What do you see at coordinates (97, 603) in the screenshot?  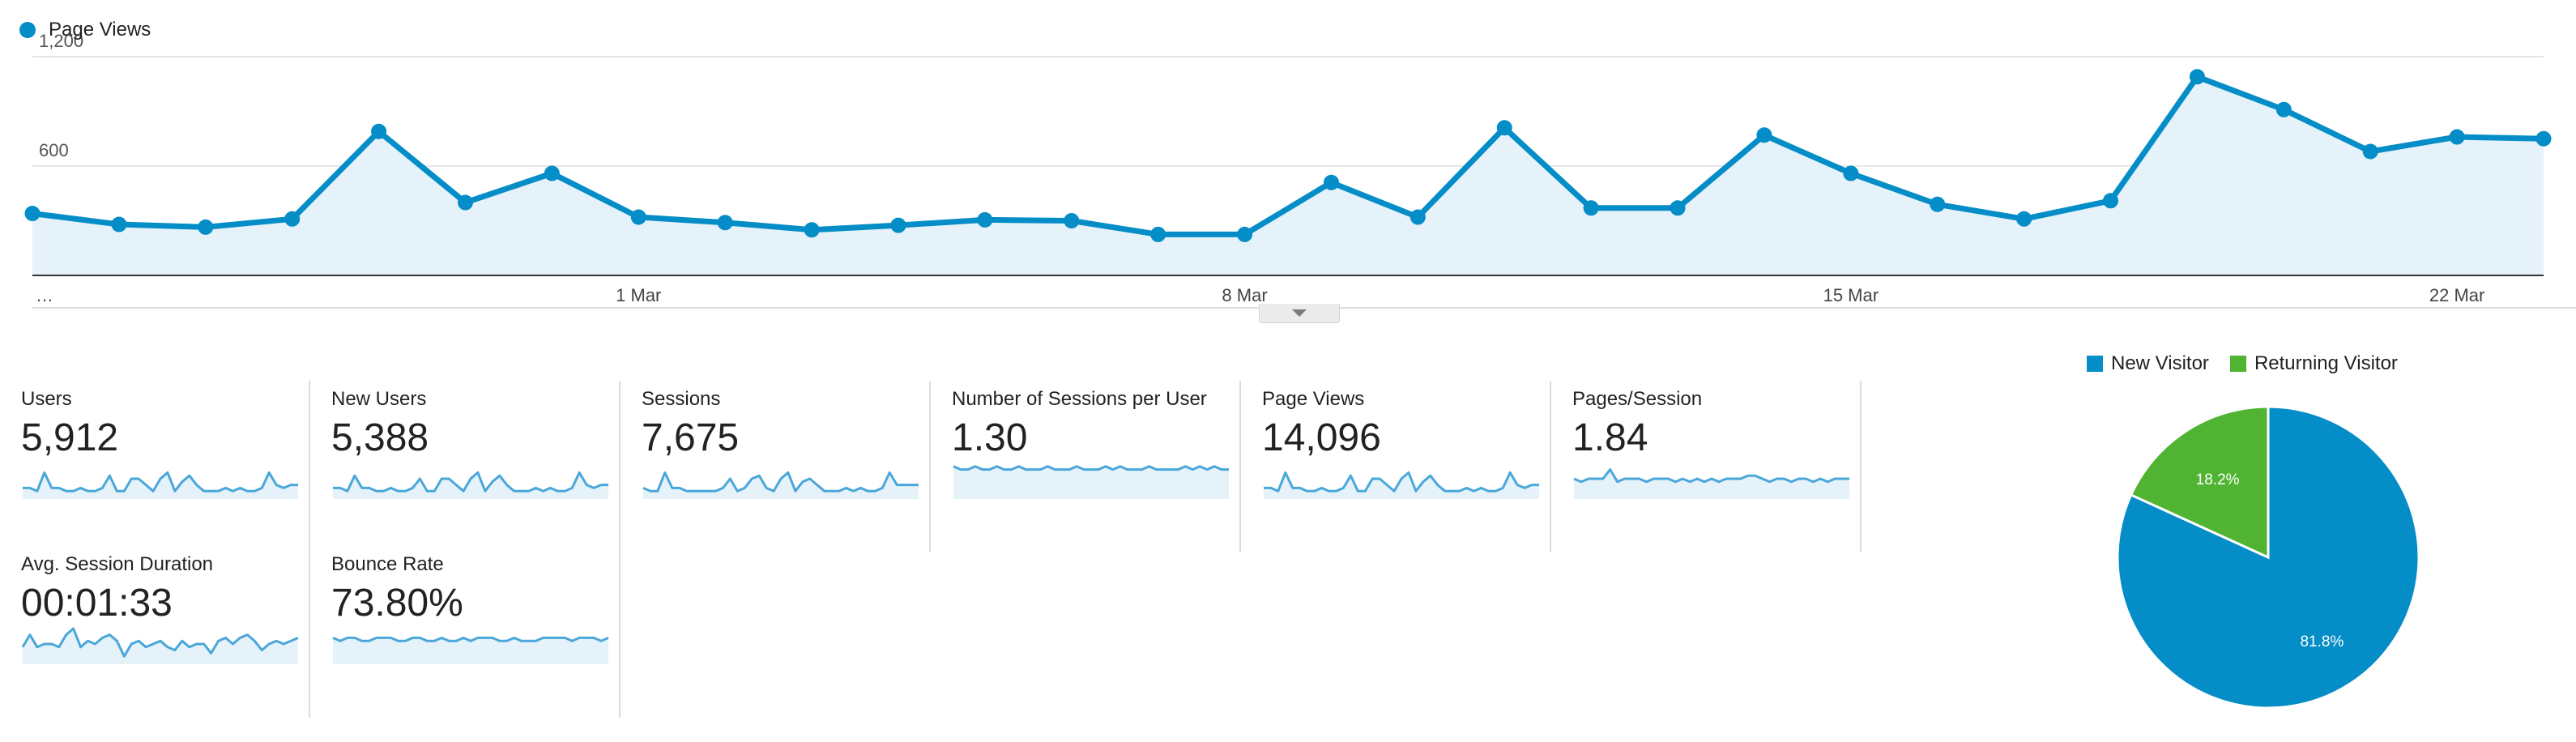 I see `metric-value: 00:01:33` at bounding box center [97, 603].